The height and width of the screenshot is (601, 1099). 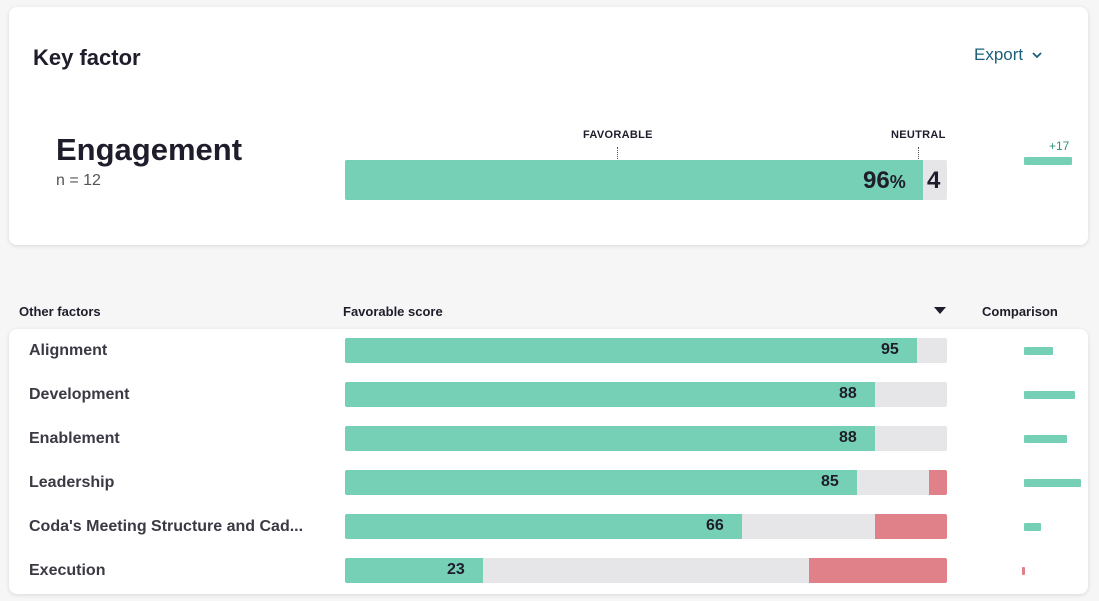 I want to click on chevron-down-icon, so click(x=1037, y=55).